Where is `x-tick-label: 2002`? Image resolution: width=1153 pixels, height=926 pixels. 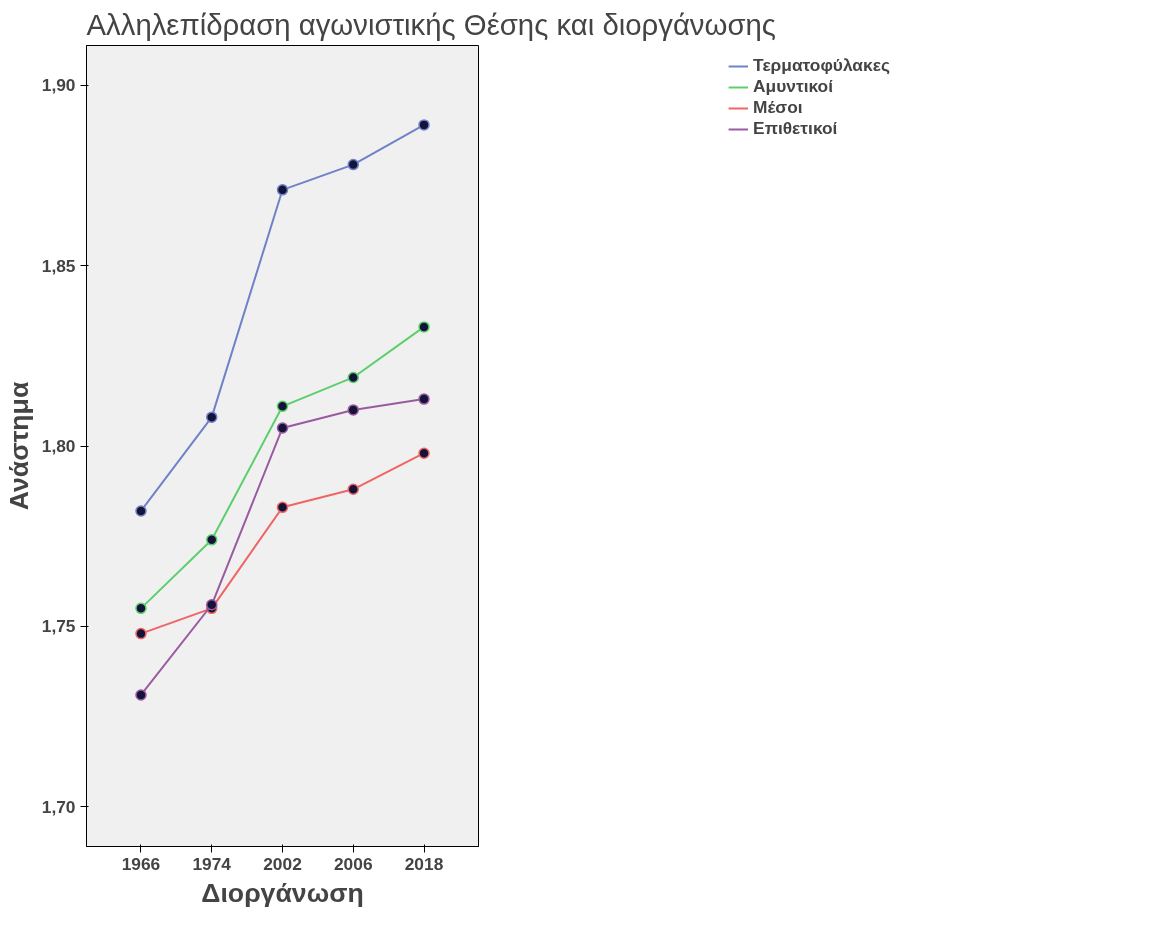 x-tick-label: 2002 is located at coordinates (282, 863).